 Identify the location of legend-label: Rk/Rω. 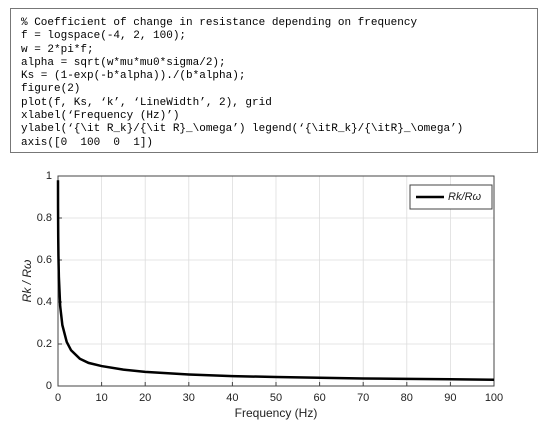
(464, 197).